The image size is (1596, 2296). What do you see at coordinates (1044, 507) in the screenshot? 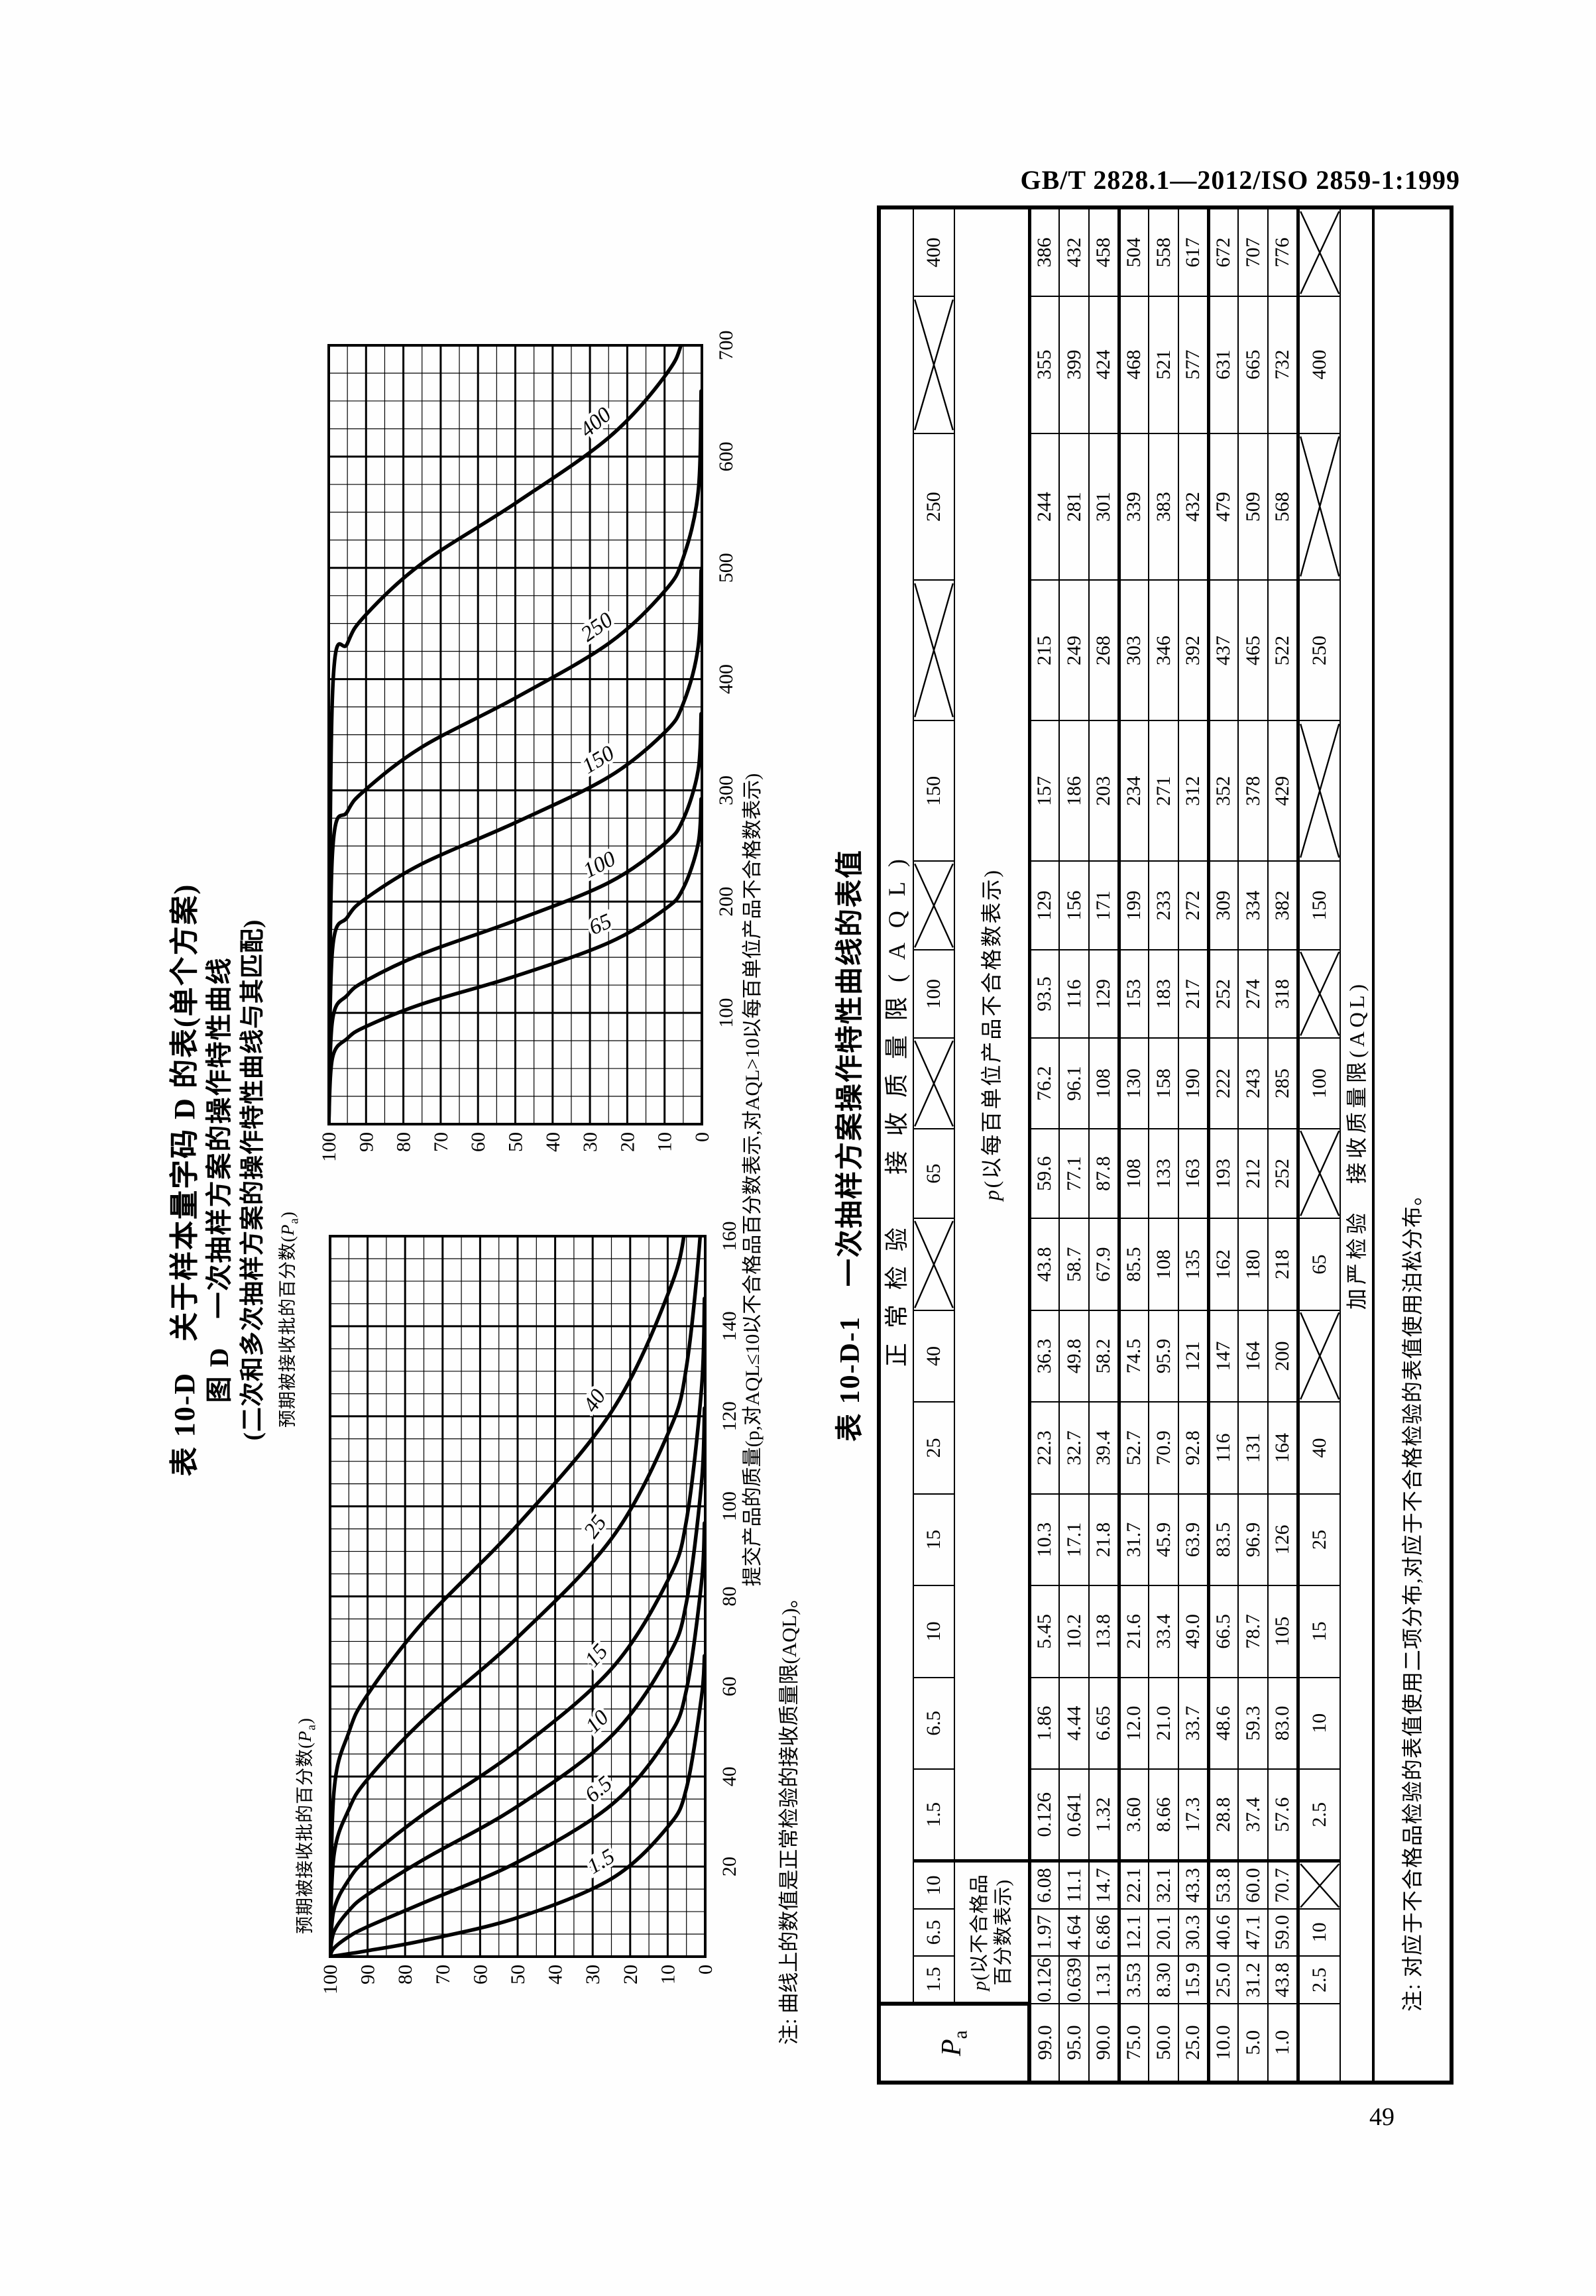
I see `table-cell: 244` at bounding box center [1044, 507].